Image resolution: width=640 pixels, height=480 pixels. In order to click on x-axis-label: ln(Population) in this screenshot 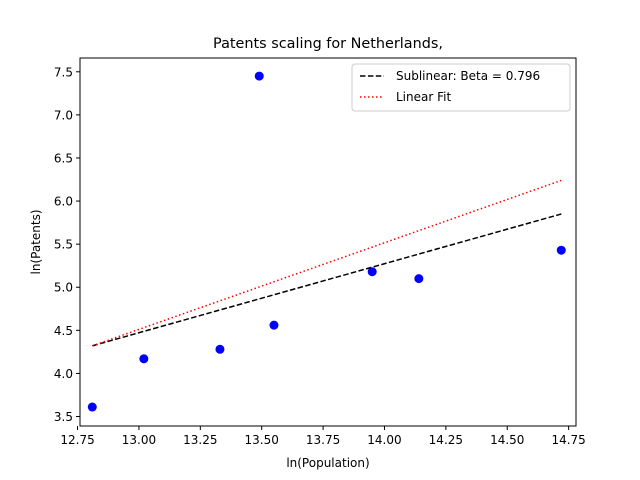, I will do `click(327, 463)`.